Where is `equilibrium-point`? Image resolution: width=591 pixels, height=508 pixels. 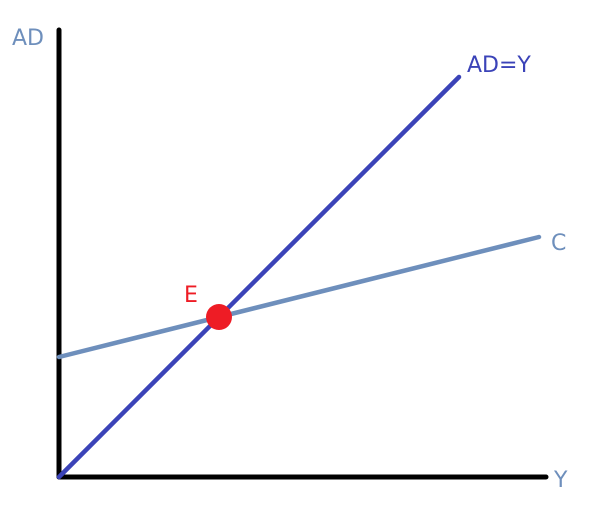
equilibrium-point is located at coordinates (219, 317).